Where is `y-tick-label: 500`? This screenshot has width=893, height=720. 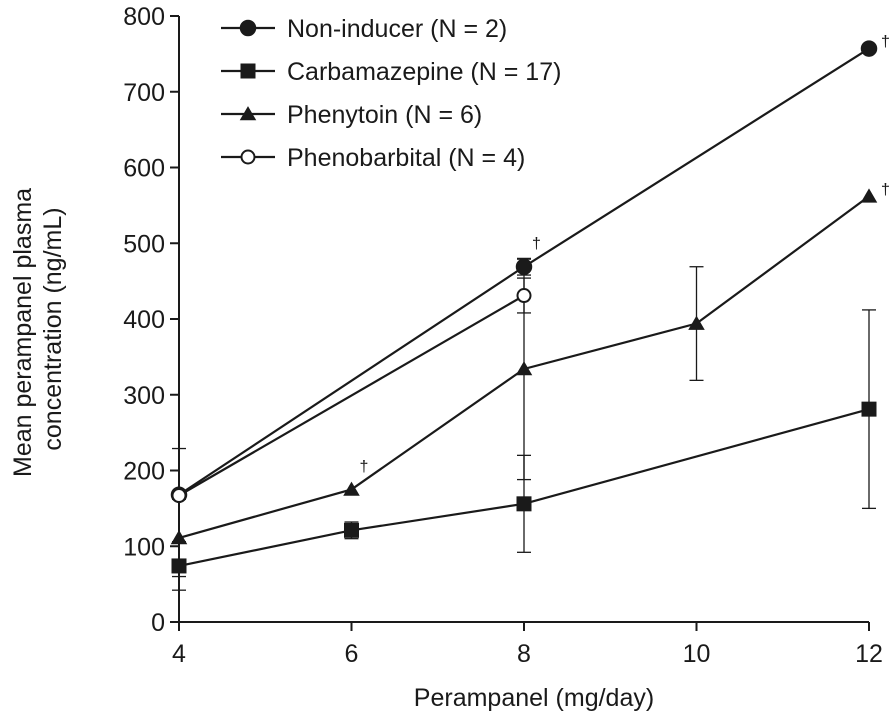
y-tick-label: 500 is located at coordinates (144, 244).